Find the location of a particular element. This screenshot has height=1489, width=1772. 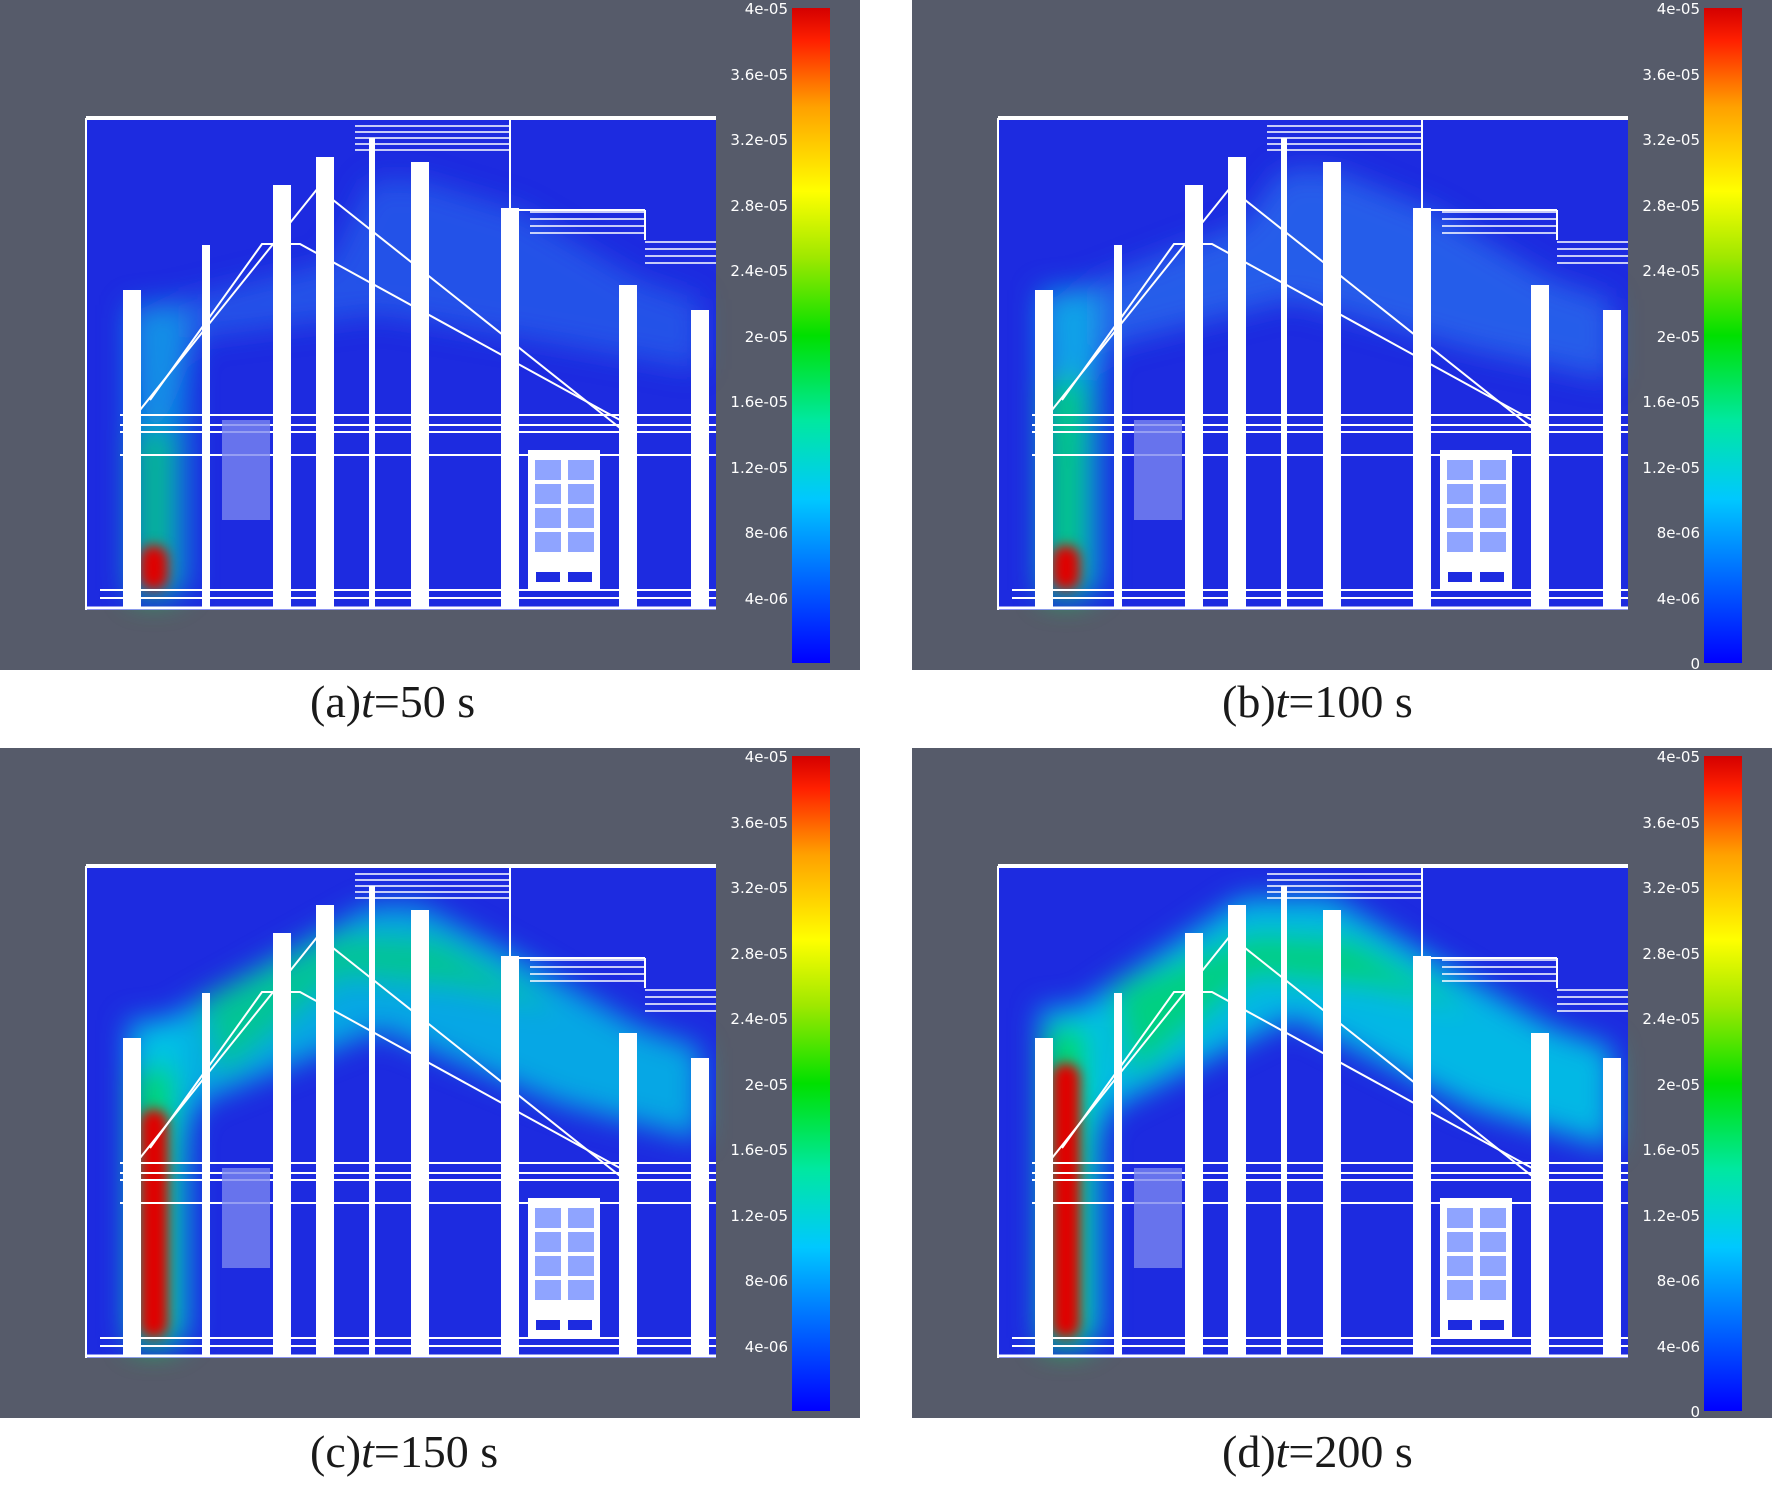

panel-caption: (c)t=150 s is located at coordinates (404, 1451).